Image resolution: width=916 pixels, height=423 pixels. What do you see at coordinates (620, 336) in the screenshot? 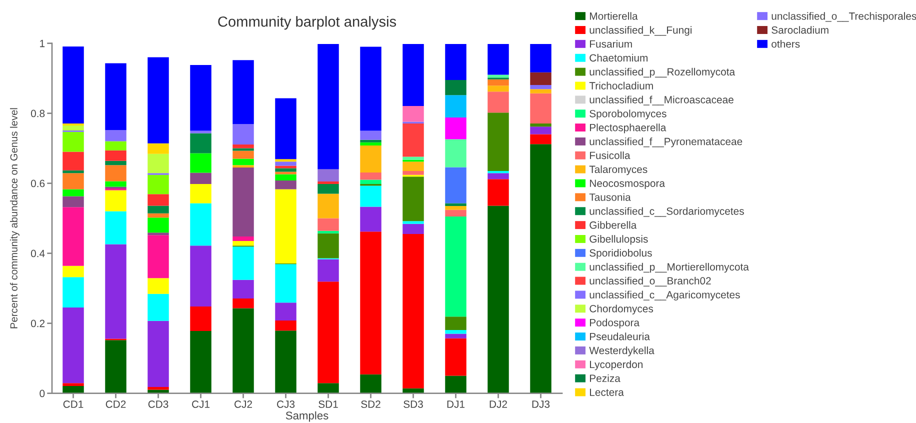
I see `legend-label: Pseudaleuria` at bounding box center [620, 336].